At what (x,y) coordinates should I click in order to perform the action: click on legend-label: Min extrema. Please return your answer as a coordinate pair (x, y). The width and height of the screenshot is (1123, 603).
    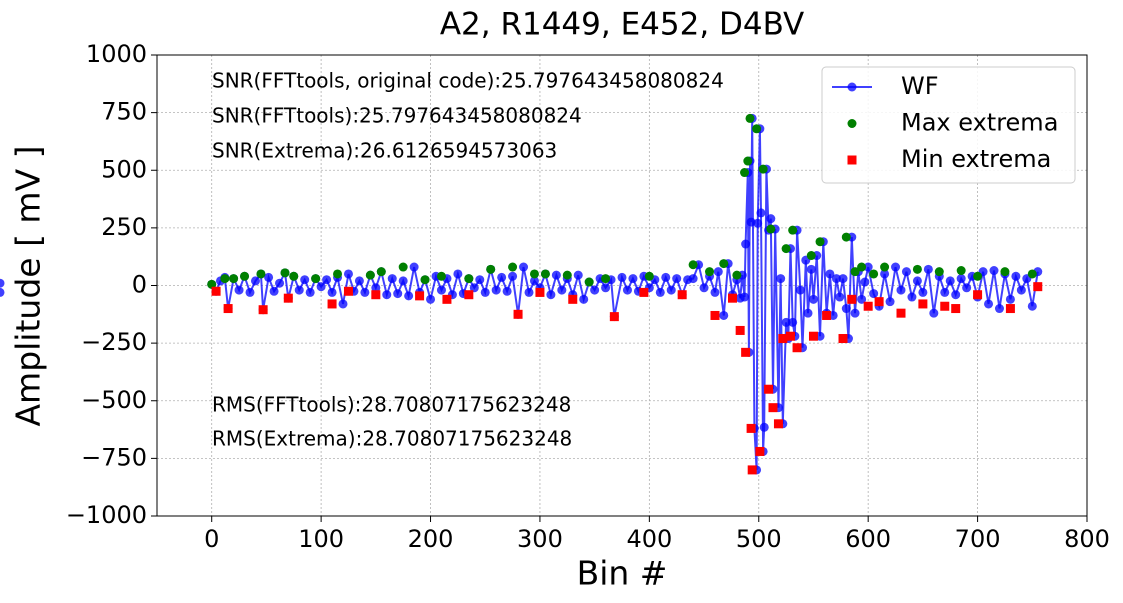
    Looking at the image, I should click on (976, 159).